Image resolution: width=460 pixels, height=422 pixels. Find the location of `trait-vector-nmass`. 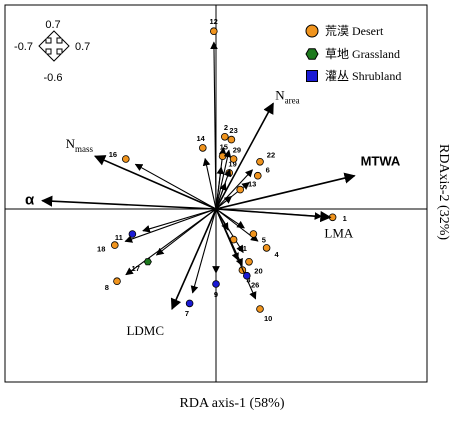

trait-vector-nmass is located at coordinates (155, 182).